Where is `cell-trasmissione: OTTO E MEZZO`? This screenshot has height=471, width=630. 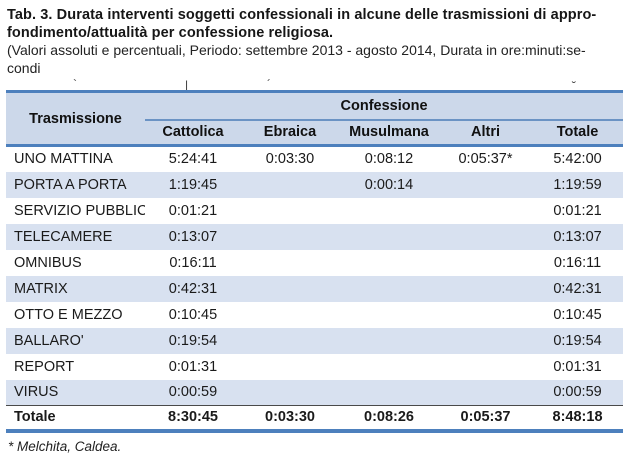
cell-trasmissione: OTTO E MEZZO is located at coordinates (75, 314).